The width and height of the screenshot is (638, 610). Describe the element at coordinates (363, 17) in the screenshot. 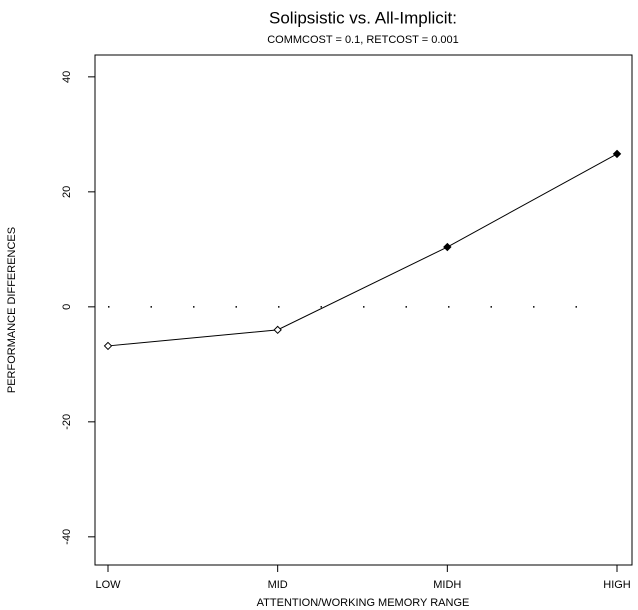

I see `chart-title: Solipsistic vs. All-Implicit:` at that location.